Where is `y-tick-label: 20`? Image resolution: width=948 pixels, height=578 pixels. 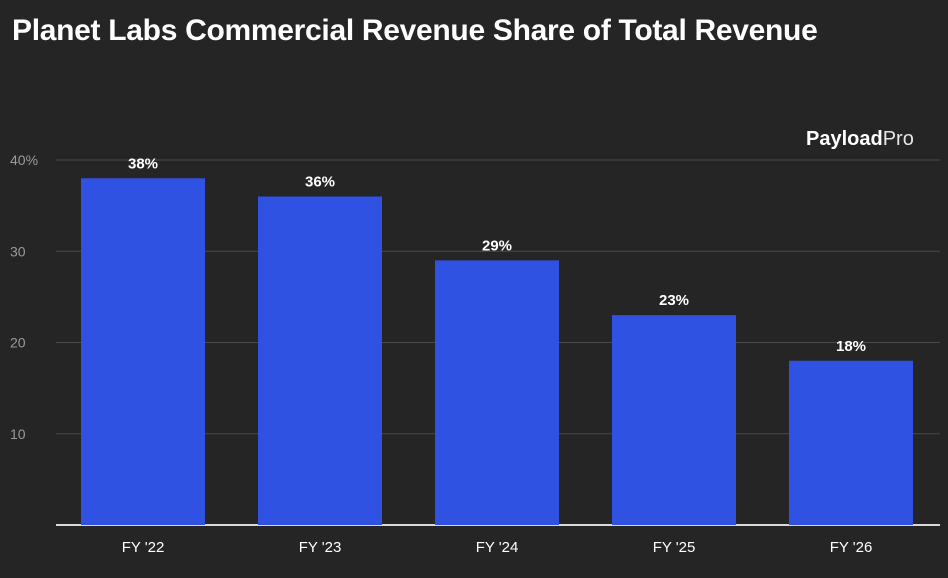 y-tick-label: 20 is located at coordinates (18, 343).